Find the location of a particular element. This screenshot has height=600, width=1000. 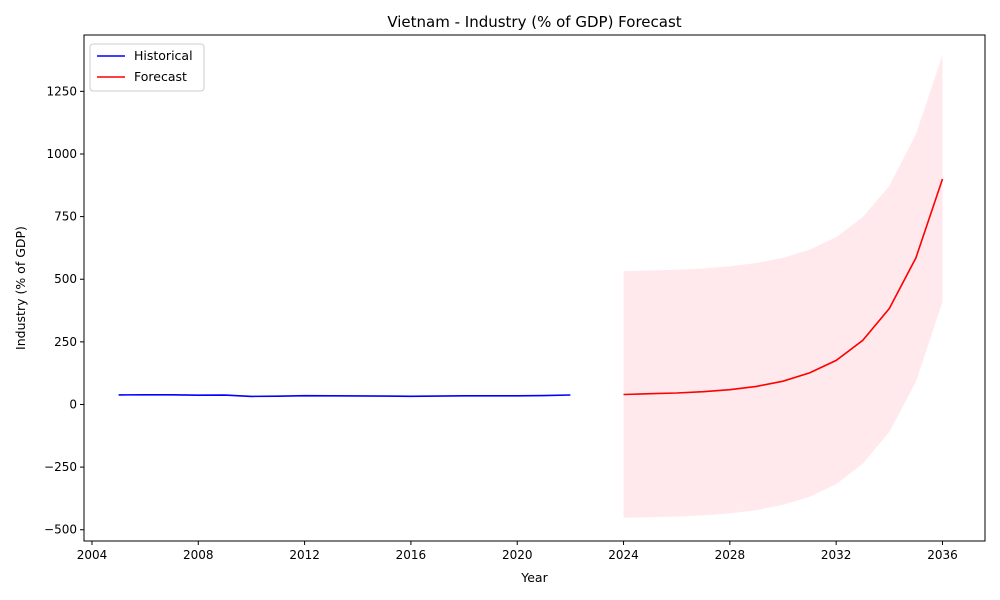

x-tick-label: 2036 is located at coordinates (942, 555).